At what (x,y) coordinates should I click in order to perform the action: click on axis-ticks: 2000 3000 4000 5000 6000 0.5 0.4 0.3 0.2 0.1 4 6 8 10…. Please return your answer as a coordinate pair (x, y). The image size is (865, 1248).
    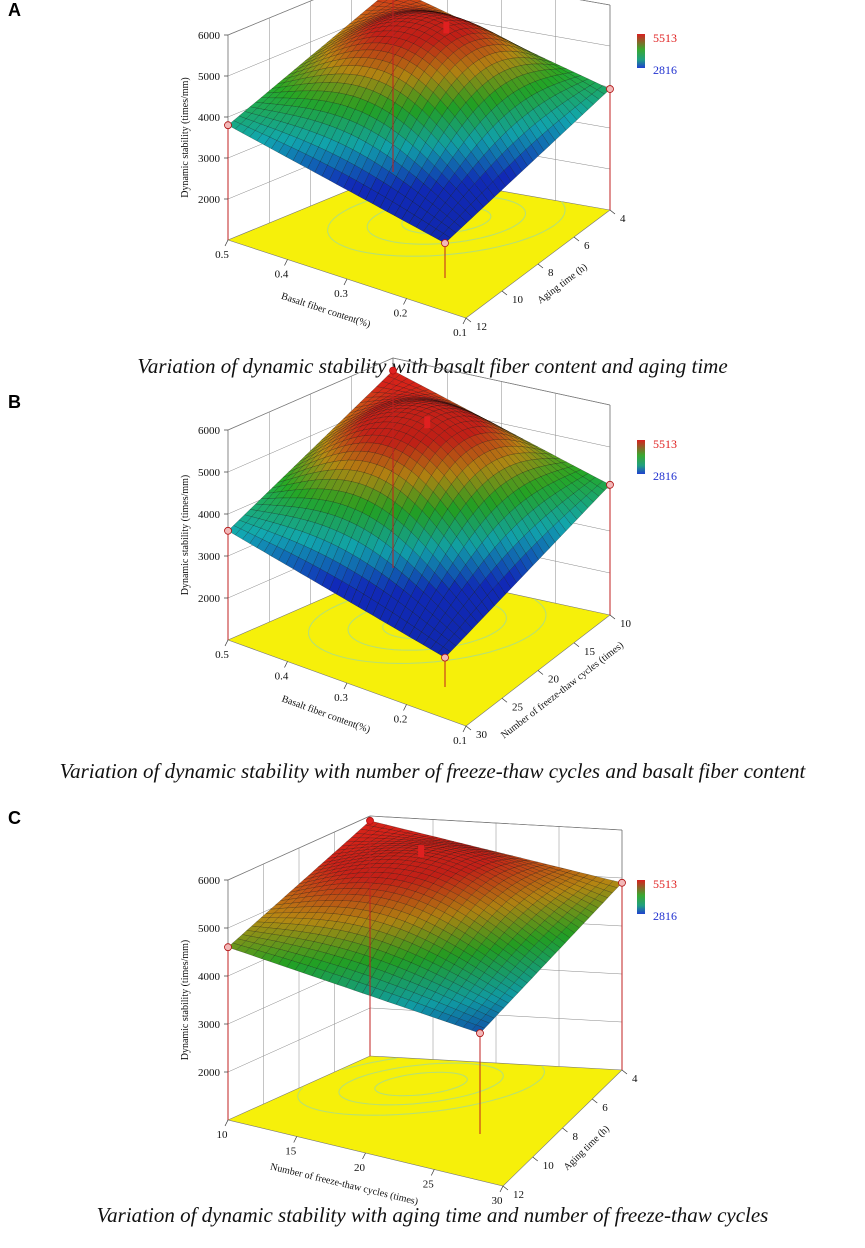
    Looking at the image, I should click on (412, 184).